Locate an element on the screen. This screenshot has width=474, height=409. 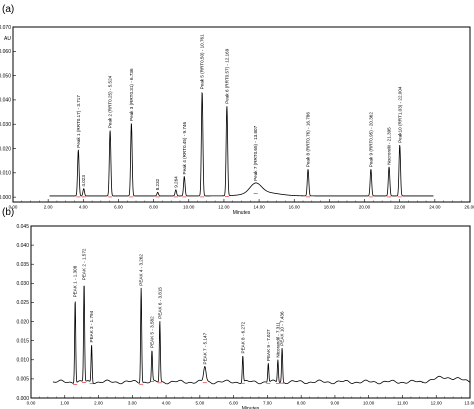
peak-label: Peak 4 (RRT0.45) - 9.746 is located at coordinates (184, 148).